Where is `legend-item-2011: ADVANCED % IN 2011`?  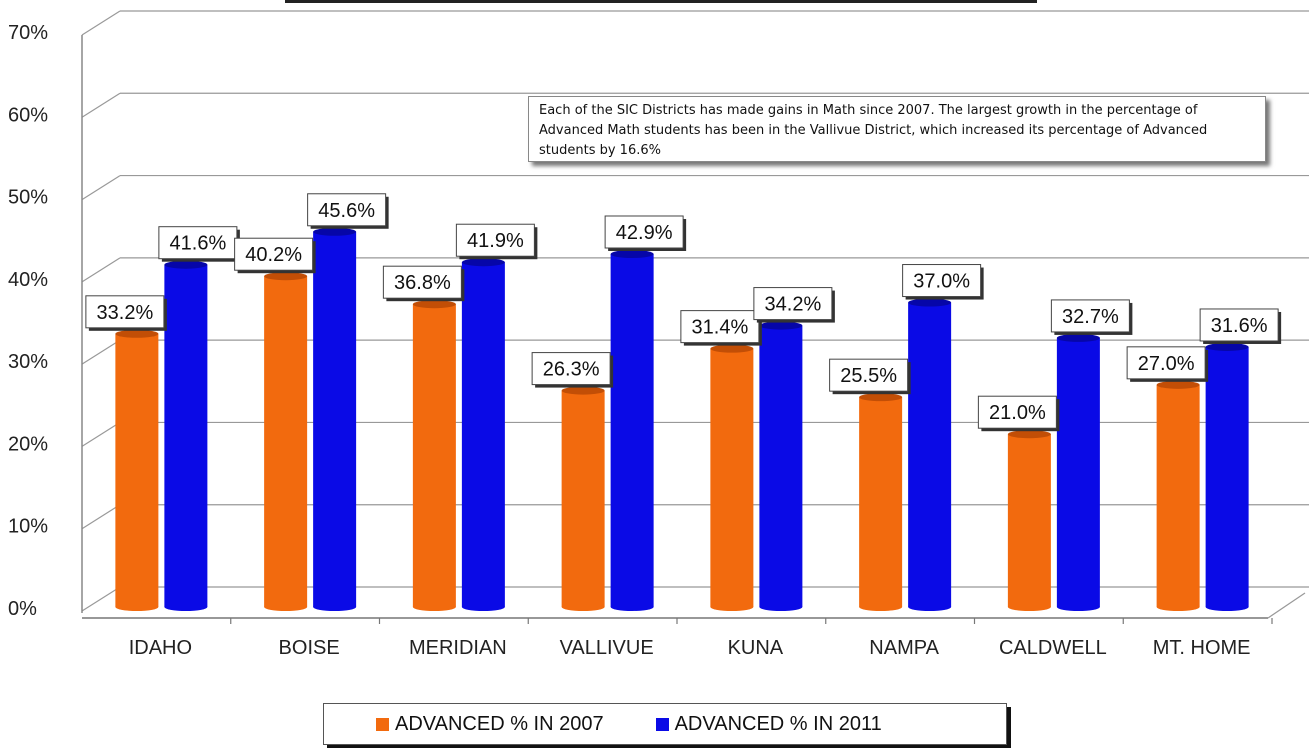
legend-item-2011: ADVANCED % IN 2011 is located at coordinates (768, 724).